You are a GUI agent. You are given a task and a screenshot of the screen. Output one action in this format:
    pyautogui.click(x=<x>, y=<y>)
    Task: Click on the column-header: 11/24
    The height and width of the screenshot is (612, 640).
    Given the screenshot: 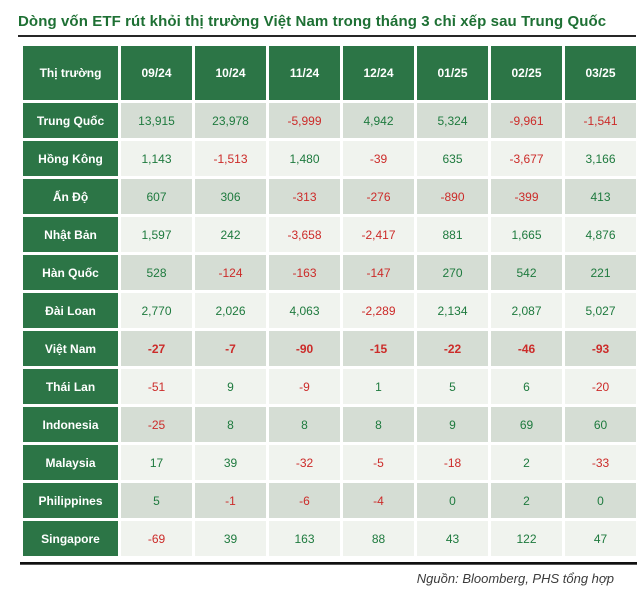 What is the action you would take?
    pyautogui.click(x=304, y=73)
    